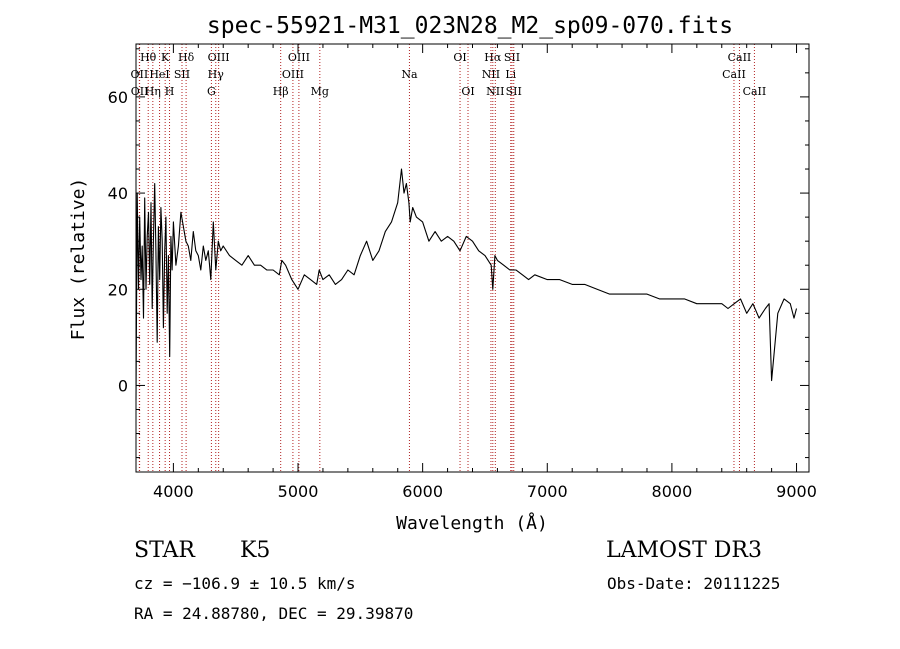  I want to click on spectral-line-label-12: OIII, so click(299, 57).